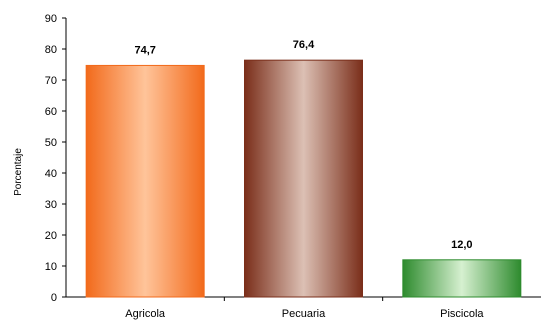 Image resolution: width=541 pixels, height=320 pixels. What do you see at coordinates (51, 205) in the screenshot?
I see `y-tick-label: 30` at bounding box center [51, 205].